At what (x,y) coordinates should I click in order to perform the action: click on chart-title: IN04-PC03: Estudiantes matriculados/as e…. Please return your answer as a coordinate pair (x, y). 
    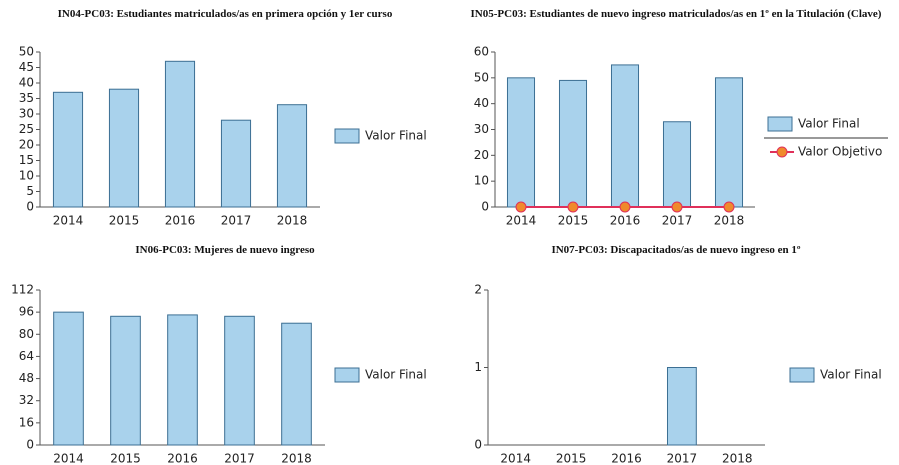
    Looking at the image, I should click on (225, 14).